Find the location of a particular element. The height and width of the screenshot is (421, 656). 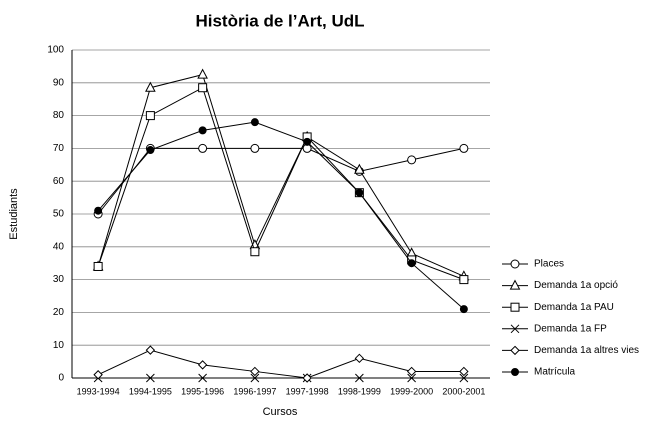

y-tick-label: 50 is located at coordinates (59, 214).